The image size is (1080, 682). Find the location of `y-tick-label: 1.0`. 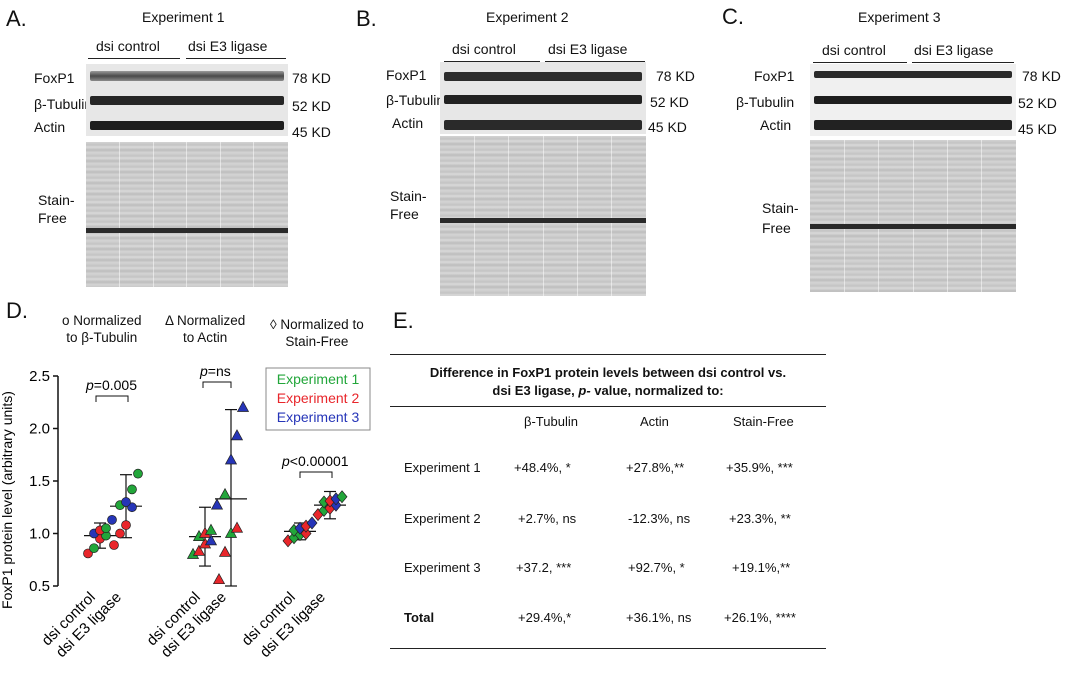

y-tick-label: 1.0 is located at coordinates (39, 534).